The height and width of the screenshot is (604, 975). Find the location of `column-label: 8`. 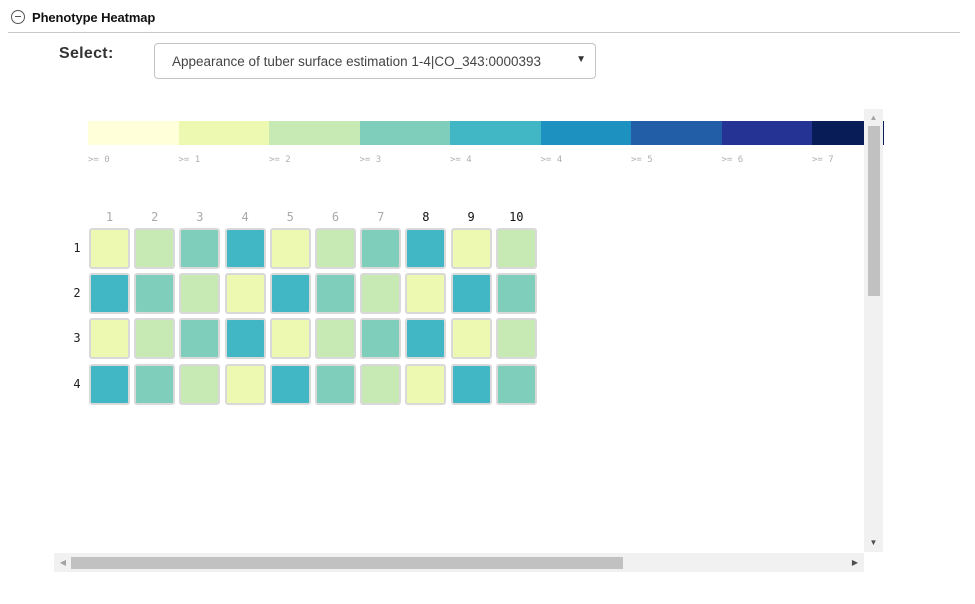

column-label: 8 is located at coordinates (426, 217).